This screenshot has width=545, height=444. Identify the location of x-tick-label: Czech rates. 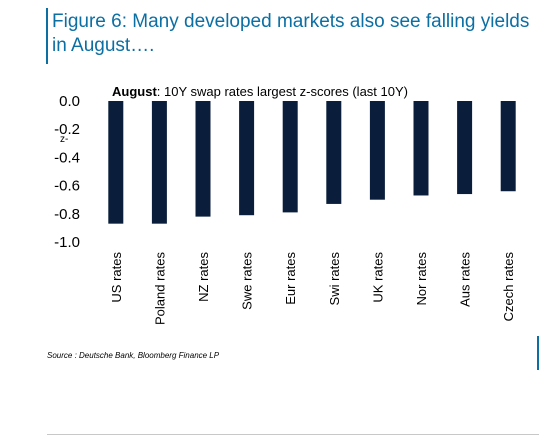
(508, 287).